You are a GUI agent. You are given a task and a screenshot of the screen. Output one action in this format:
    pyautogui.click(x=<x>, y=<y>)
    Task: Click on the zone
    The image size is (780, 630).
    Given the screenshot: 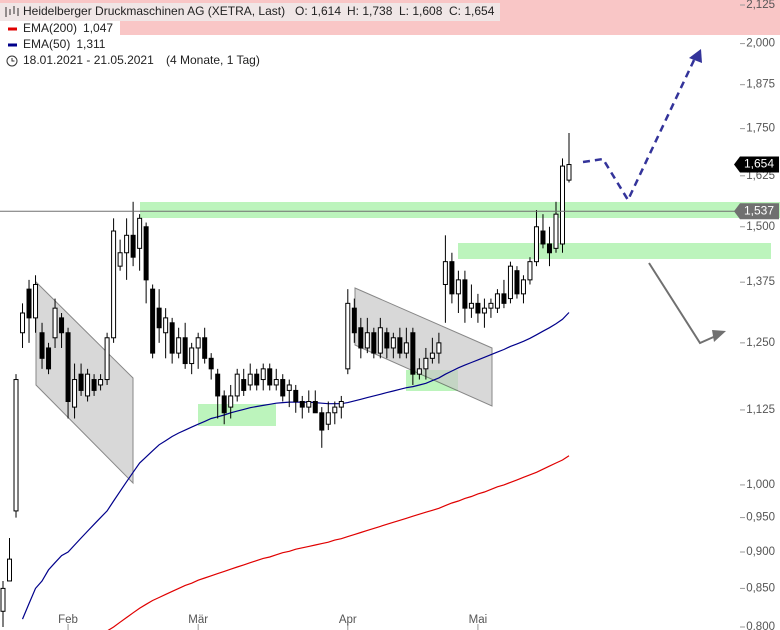 What is the action you would take?
    pyautogui.click(x=460, y=210)
    